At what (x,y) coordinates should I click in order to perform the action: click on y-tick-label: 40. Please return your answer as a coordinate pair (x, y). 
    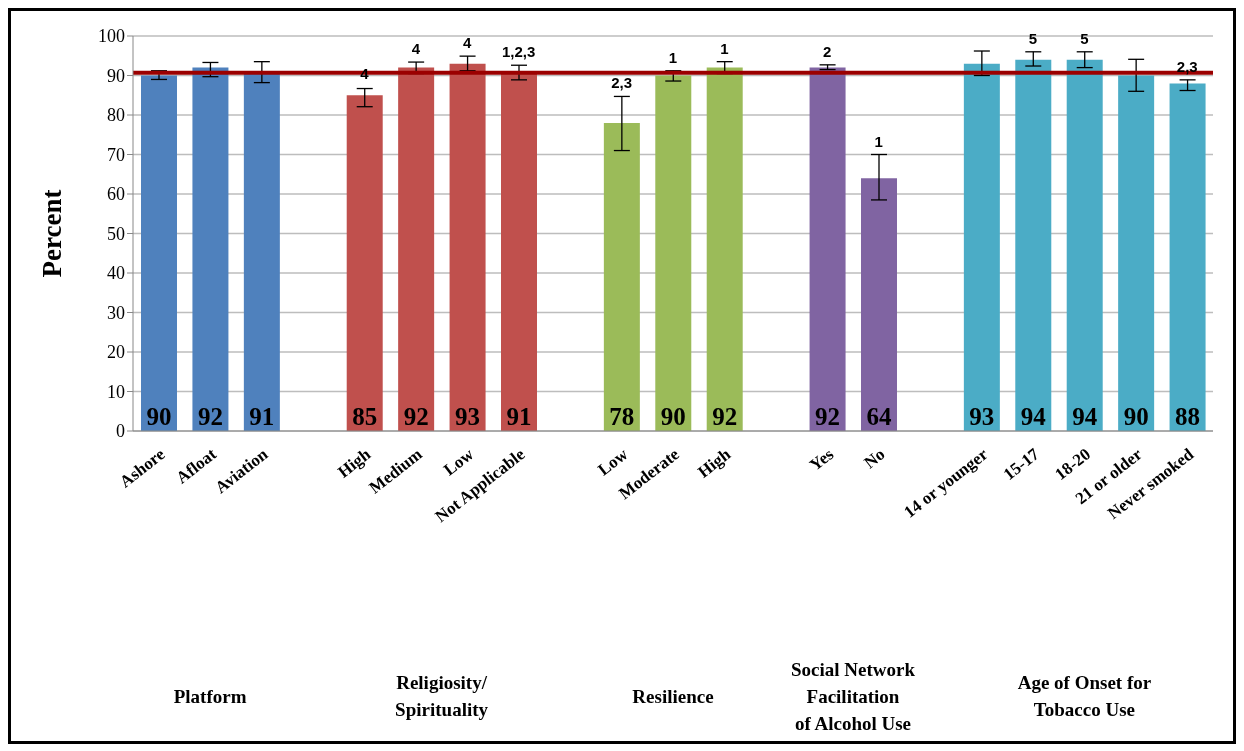
    Looking at the image, I should click on (116, 273).